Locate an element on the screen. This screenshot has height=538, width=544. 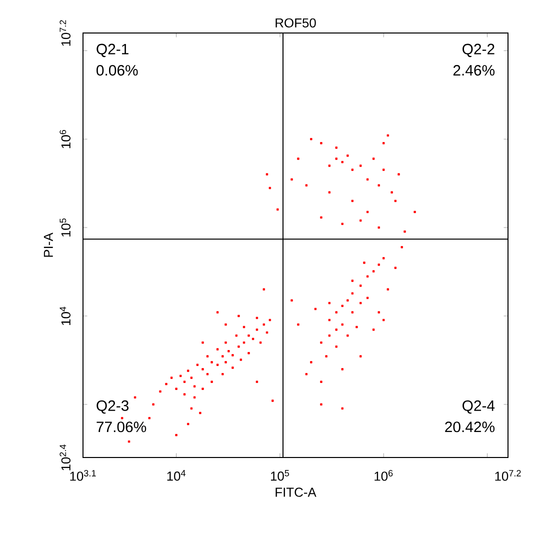
x-tick-label: 10$^{4}$ is located at coordinates (176, 475).